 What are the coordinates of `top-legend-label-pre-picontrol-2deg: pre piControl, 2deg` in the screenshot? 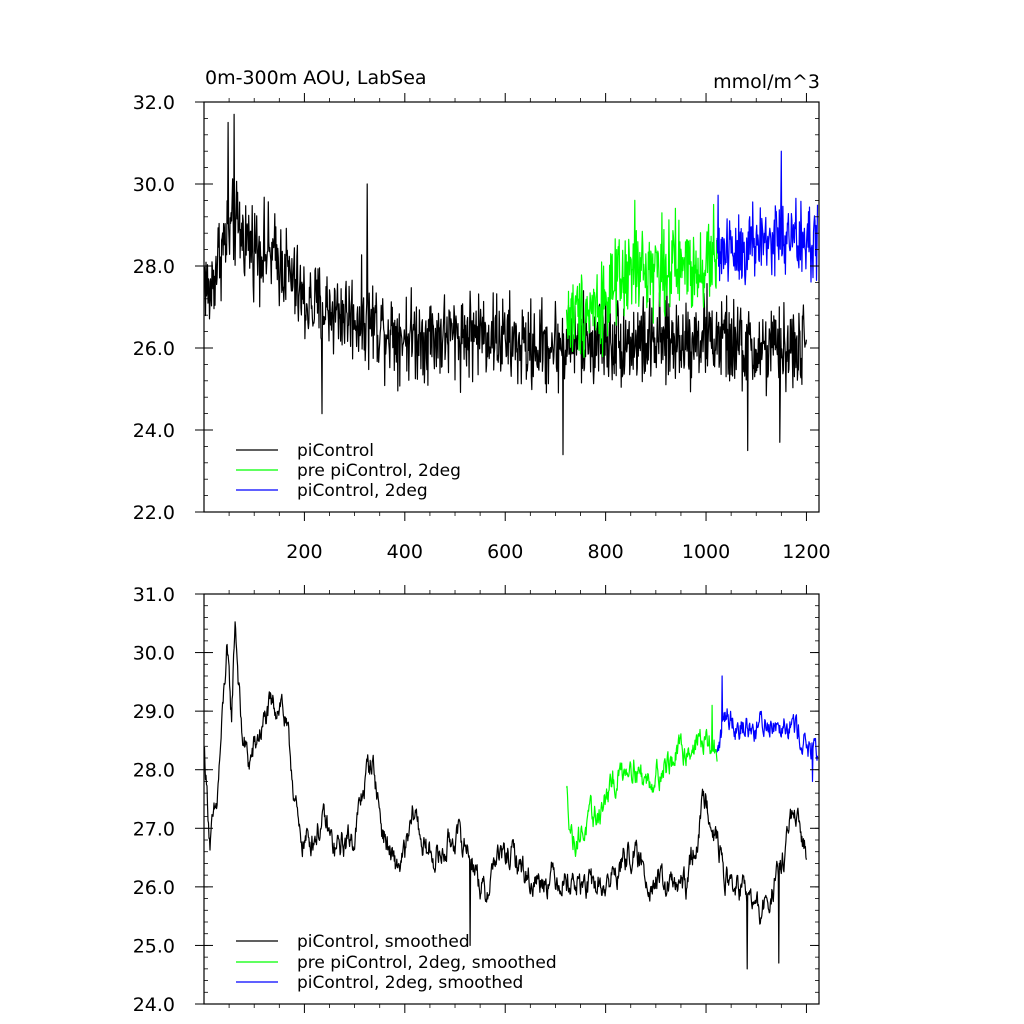 It's located at (379, 471).